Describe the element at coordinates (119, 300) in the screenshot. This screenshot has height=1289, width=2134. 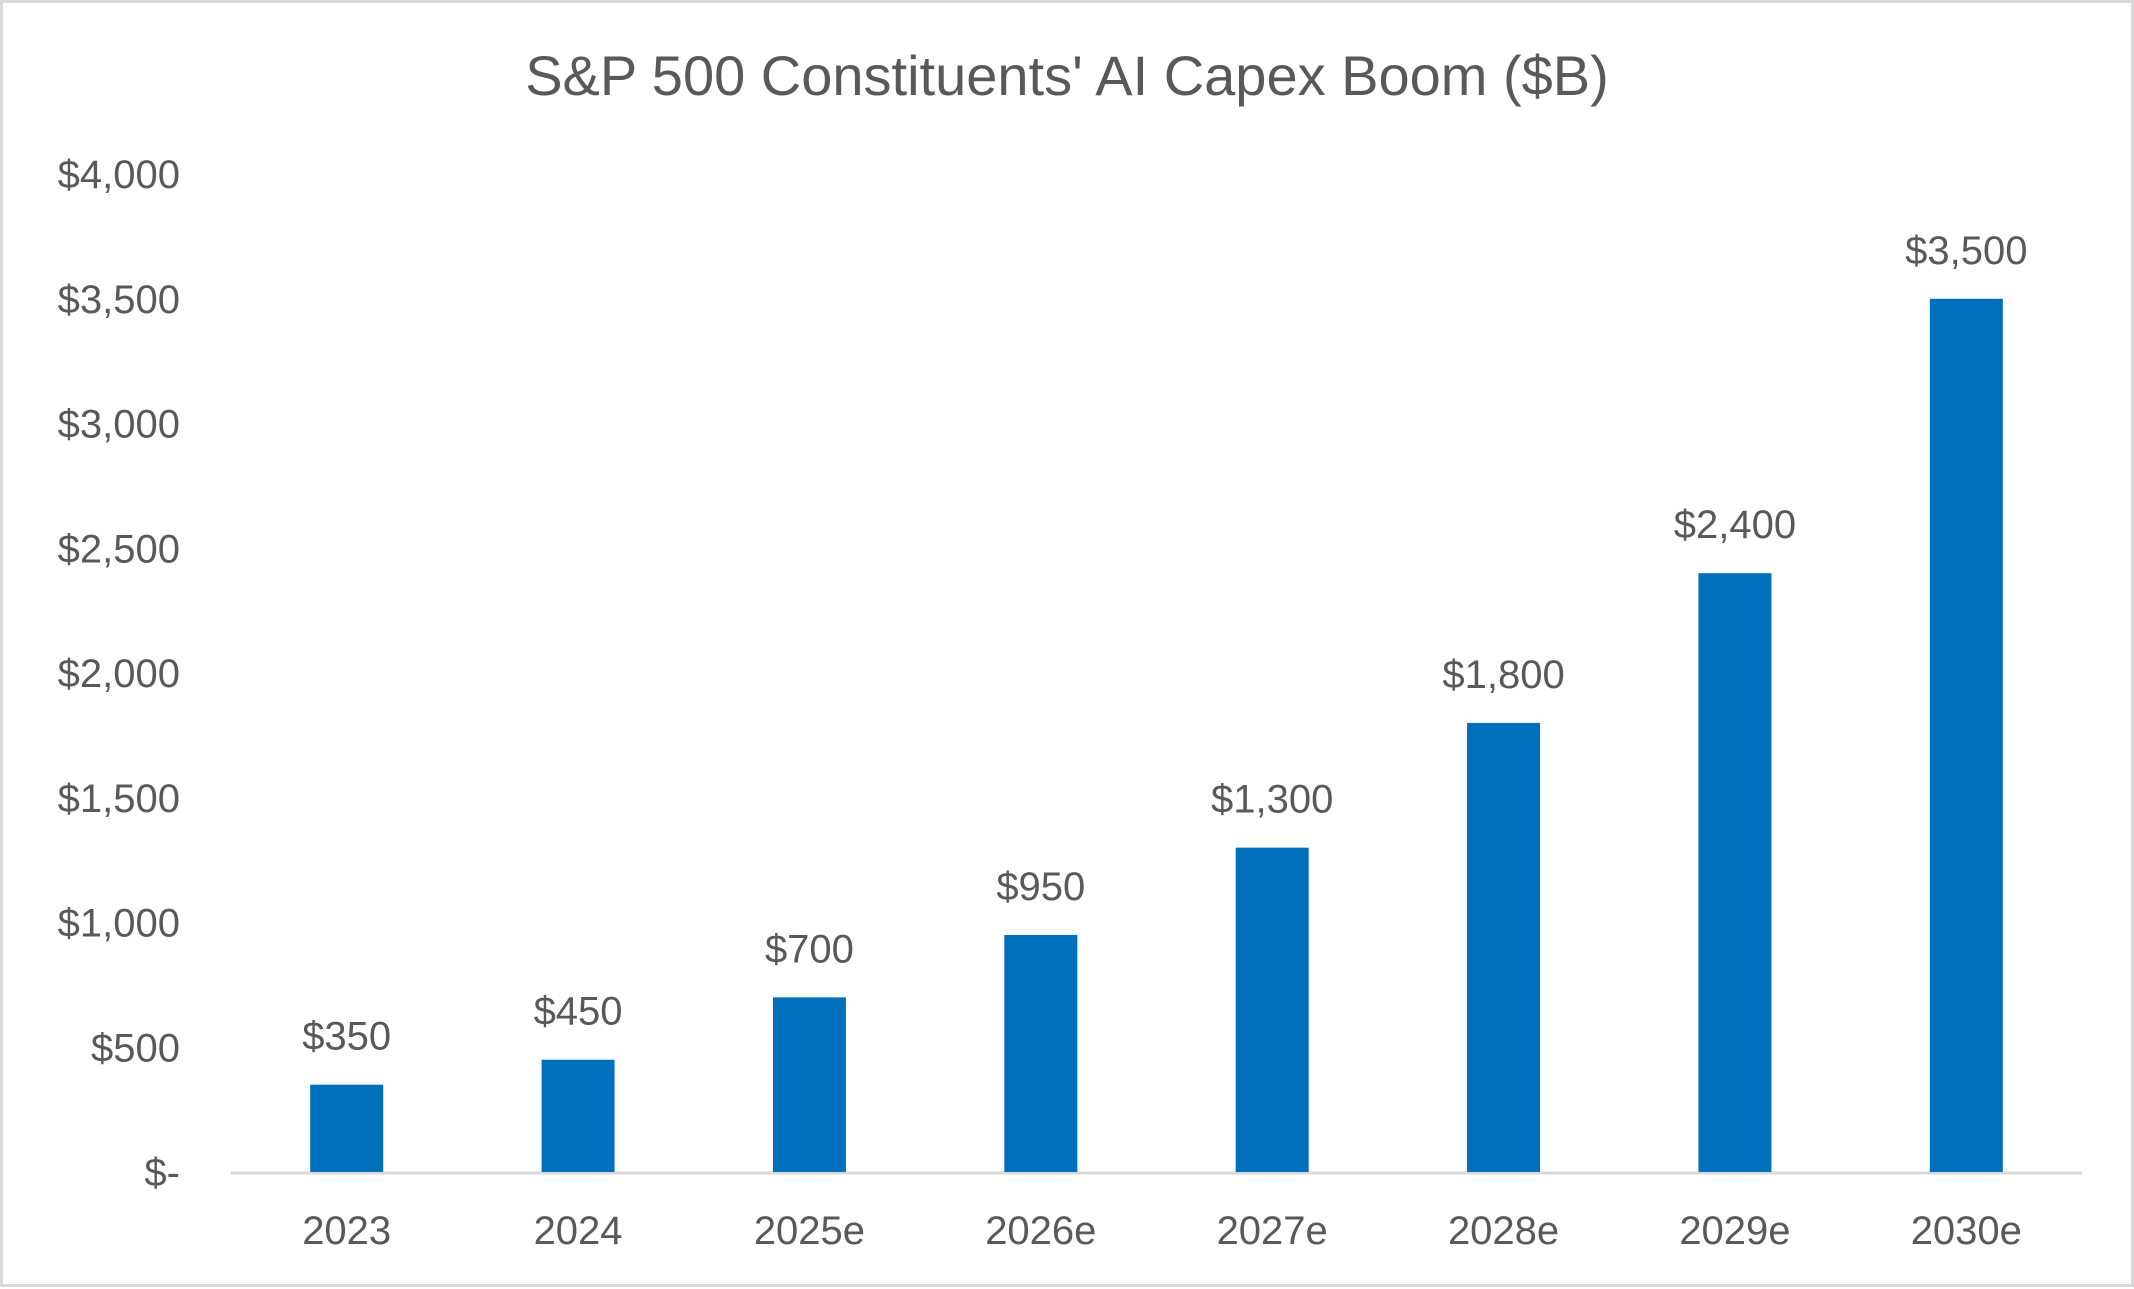
I see `y-tick-label: $3,500` at that location.